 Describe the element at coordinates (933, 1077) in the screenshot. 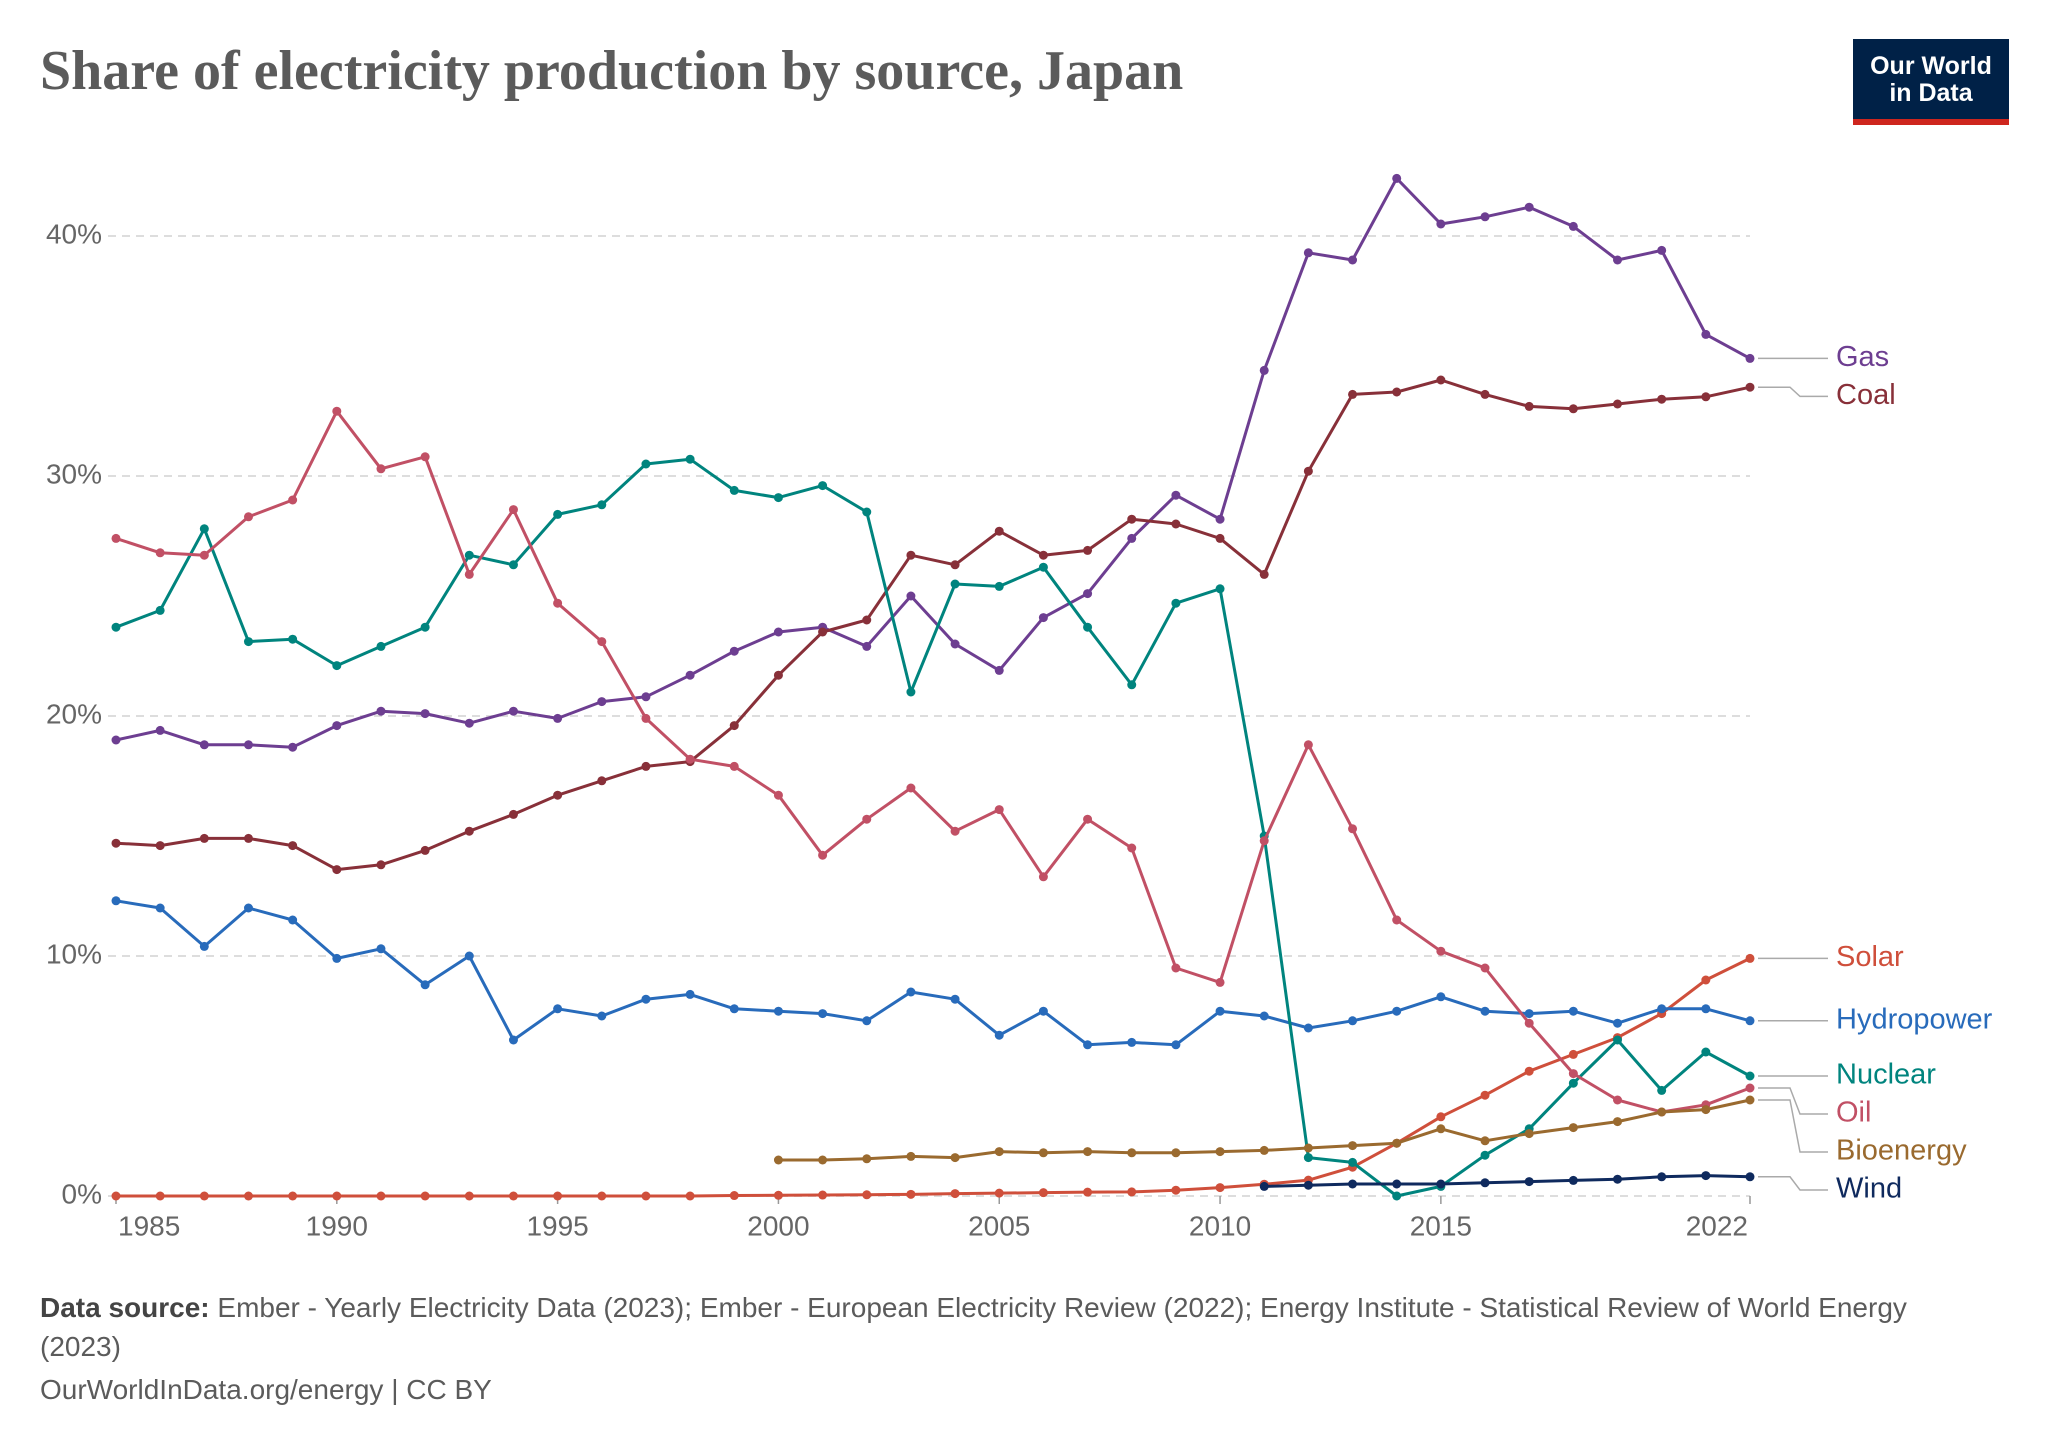

I see `series-line` at that location.